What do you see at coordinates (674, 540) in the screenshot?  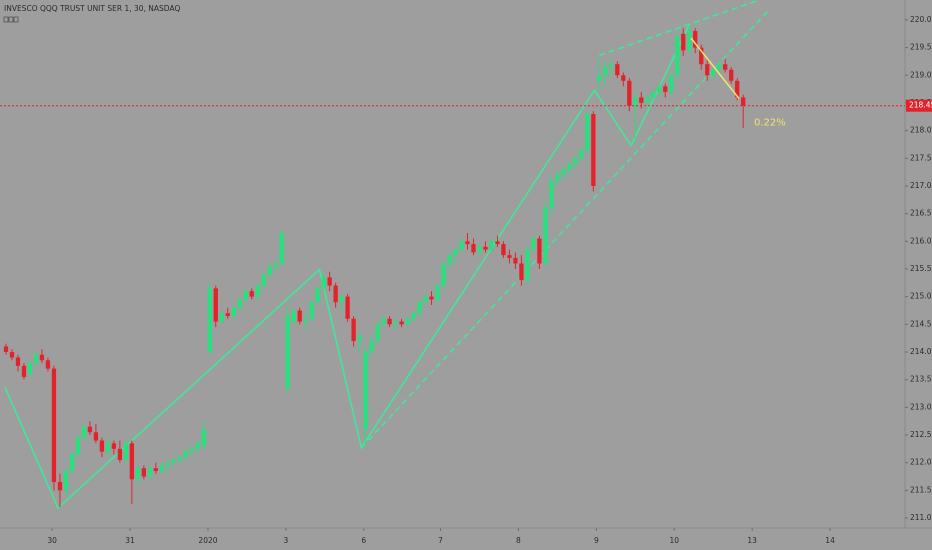 I see `x-tick-label: 10` at bounding box center [674, 540].